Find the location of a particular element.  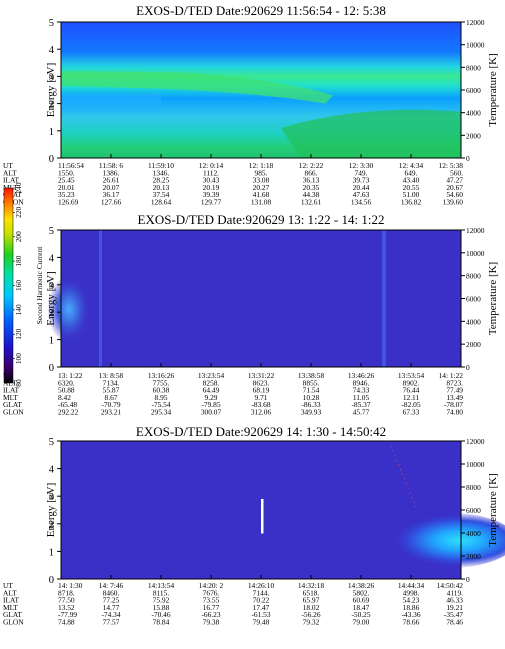

y-tick-label: 3 is located at coordinates (51, 77).